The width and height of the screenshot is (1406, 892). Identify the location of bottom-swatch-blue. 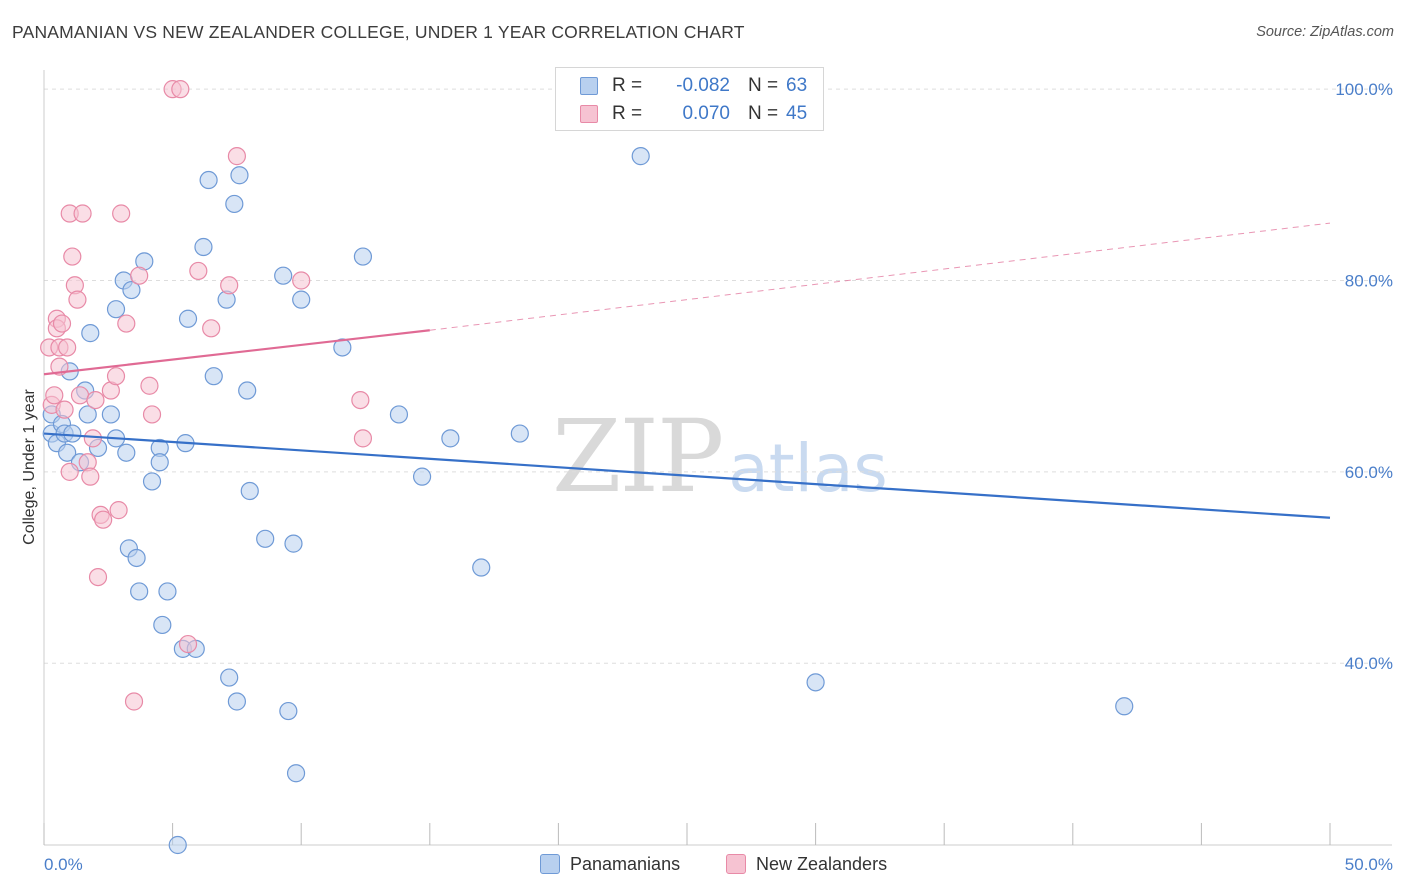
(550, 864).